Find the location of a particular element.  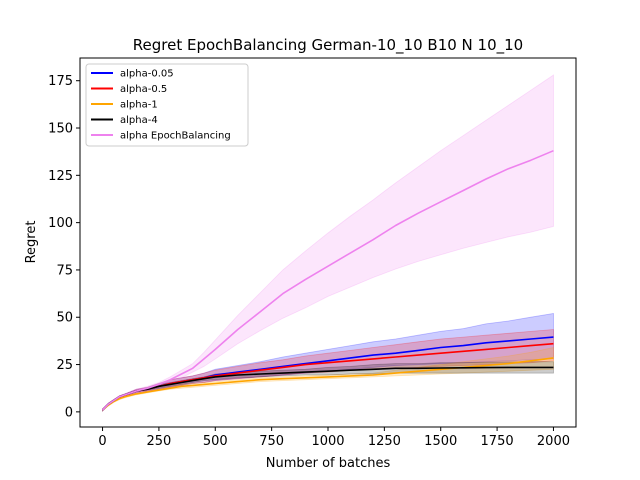

legend-label-3: alpha-4 is located at coordinates (139, 120).